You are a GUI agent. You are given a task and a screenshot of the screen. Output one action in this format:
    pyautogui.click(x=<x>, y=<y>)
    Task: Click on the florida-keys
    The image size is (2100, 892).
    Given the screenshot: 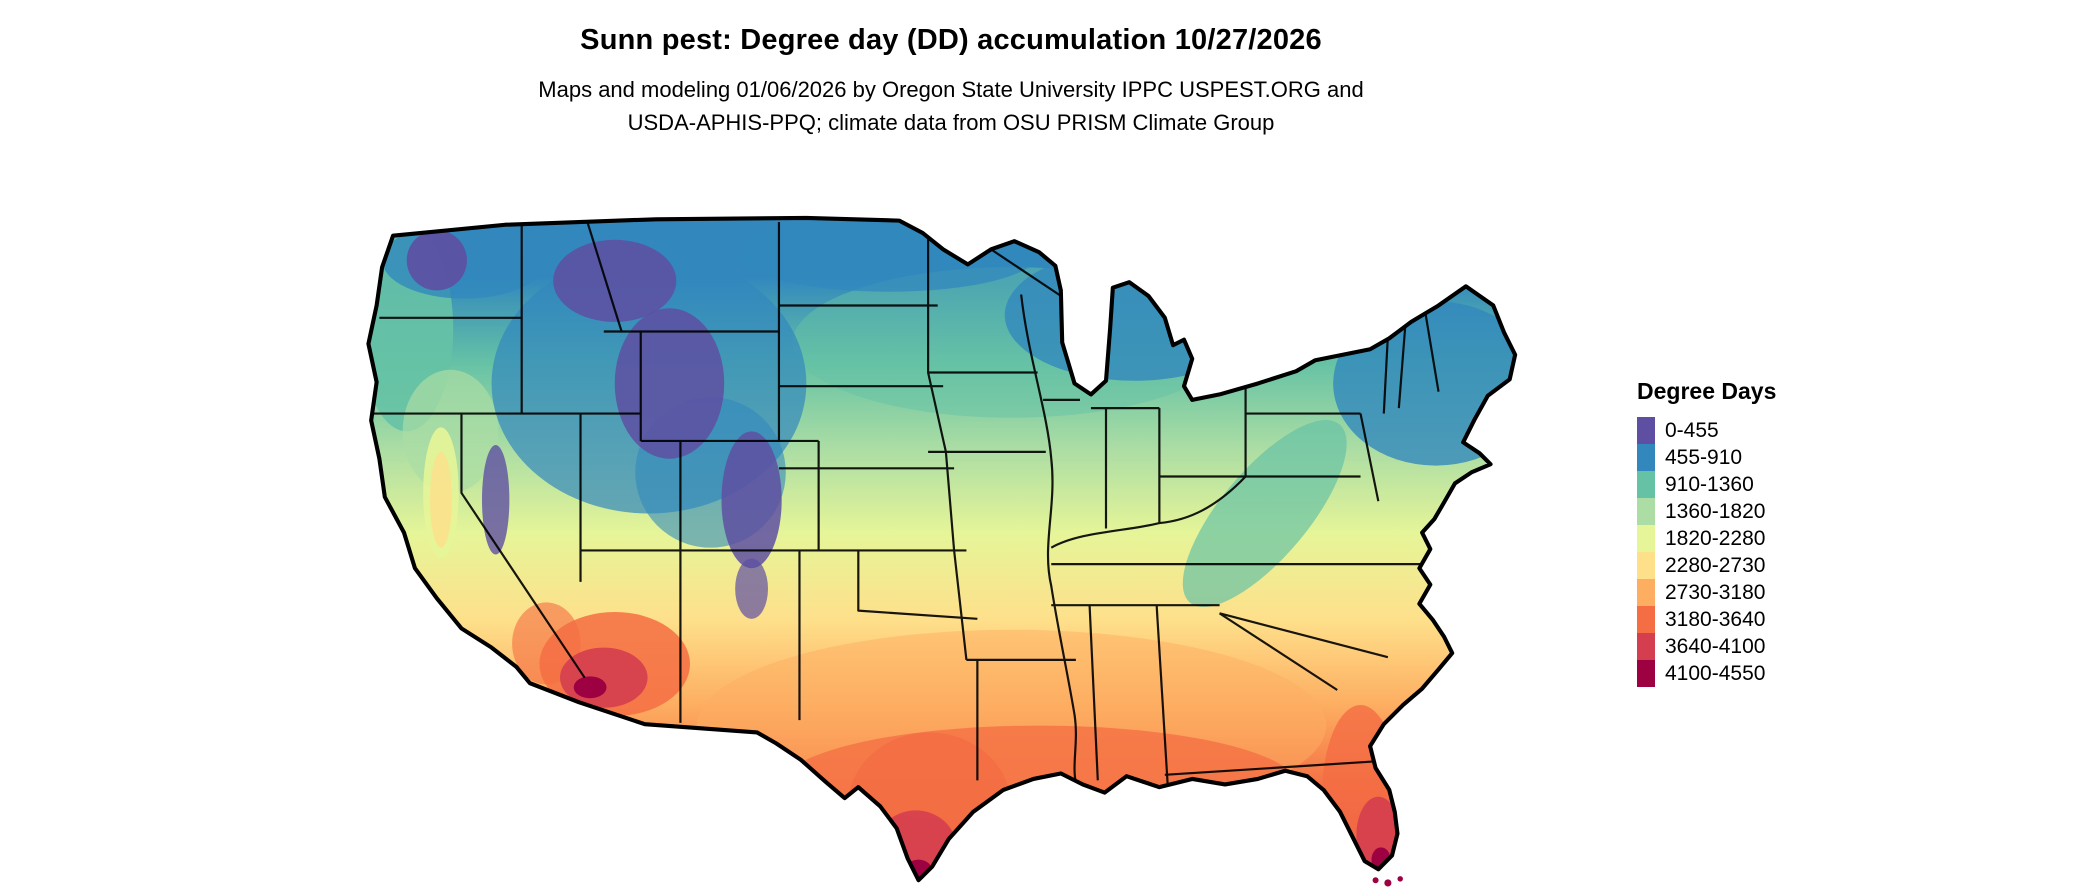 What is the action you would take?
    pyautogui.click(x=1387, y=881)
    